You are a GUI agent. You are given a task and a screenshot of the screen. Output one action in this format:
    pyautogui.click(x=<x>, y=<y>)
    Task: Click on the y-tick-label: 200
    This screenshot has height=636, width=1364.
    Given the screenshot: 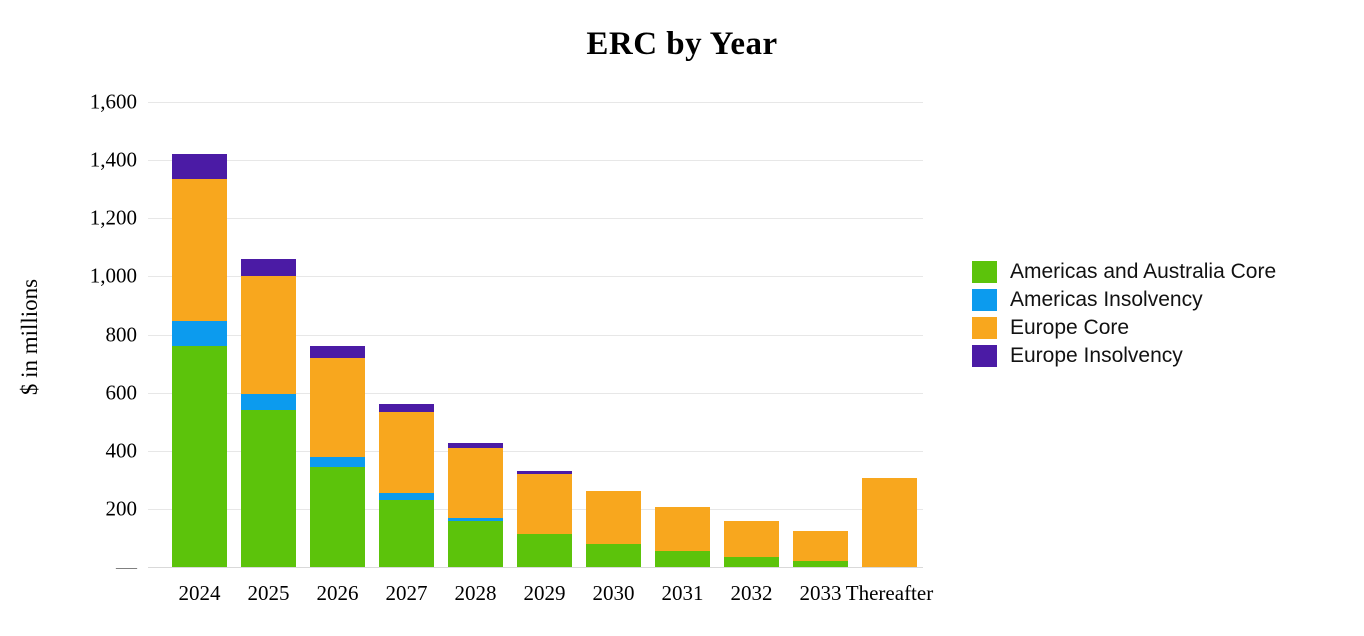 What is the action you would take?
    pyautogui.click(x=121, y=508)
    